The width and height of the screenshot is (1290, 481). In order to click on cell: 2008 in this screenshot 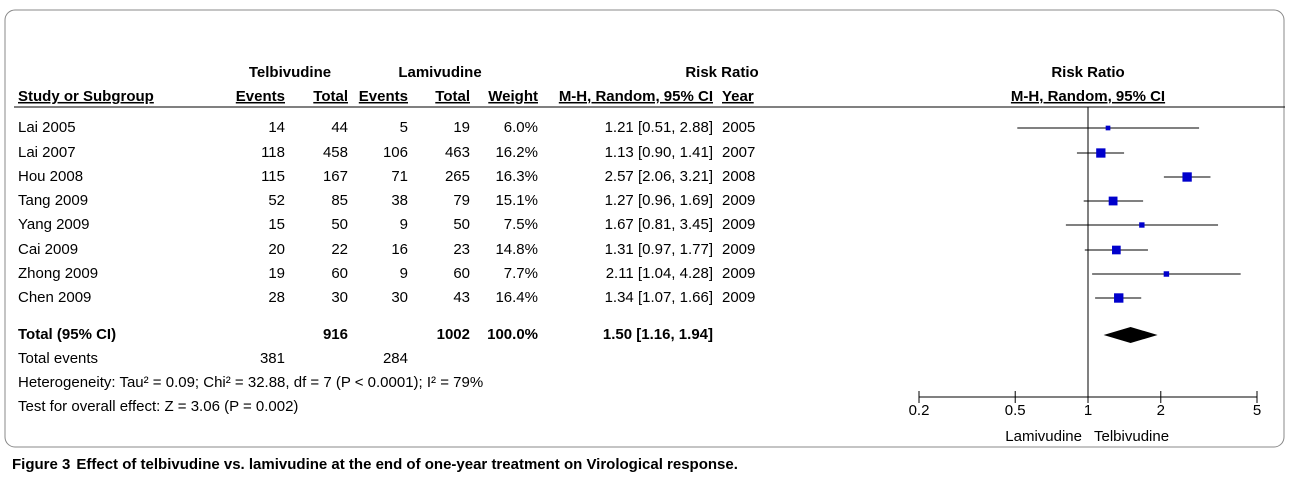, I will do `click(738, 176)`.